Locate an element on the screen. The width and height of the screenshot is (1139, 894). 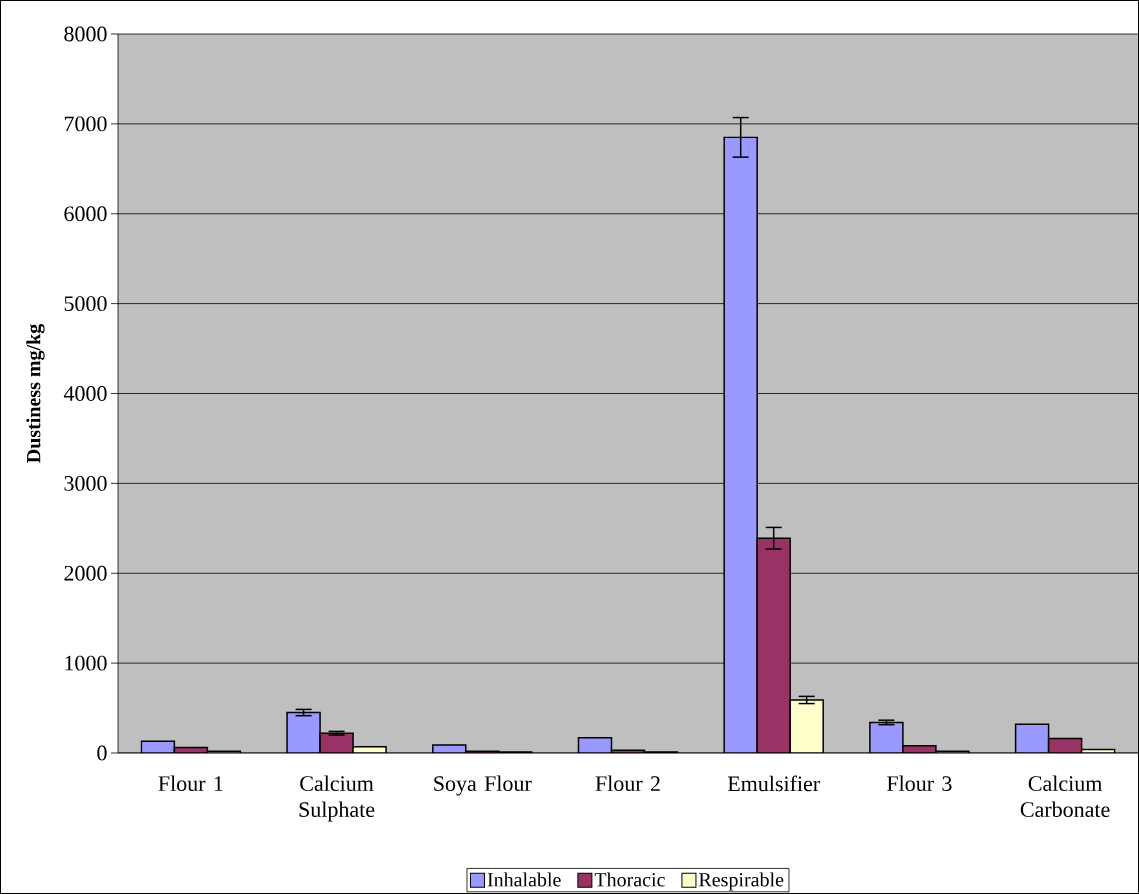
x-tick-label: Calcium Carbonate is located at coordinates (1065, 796).